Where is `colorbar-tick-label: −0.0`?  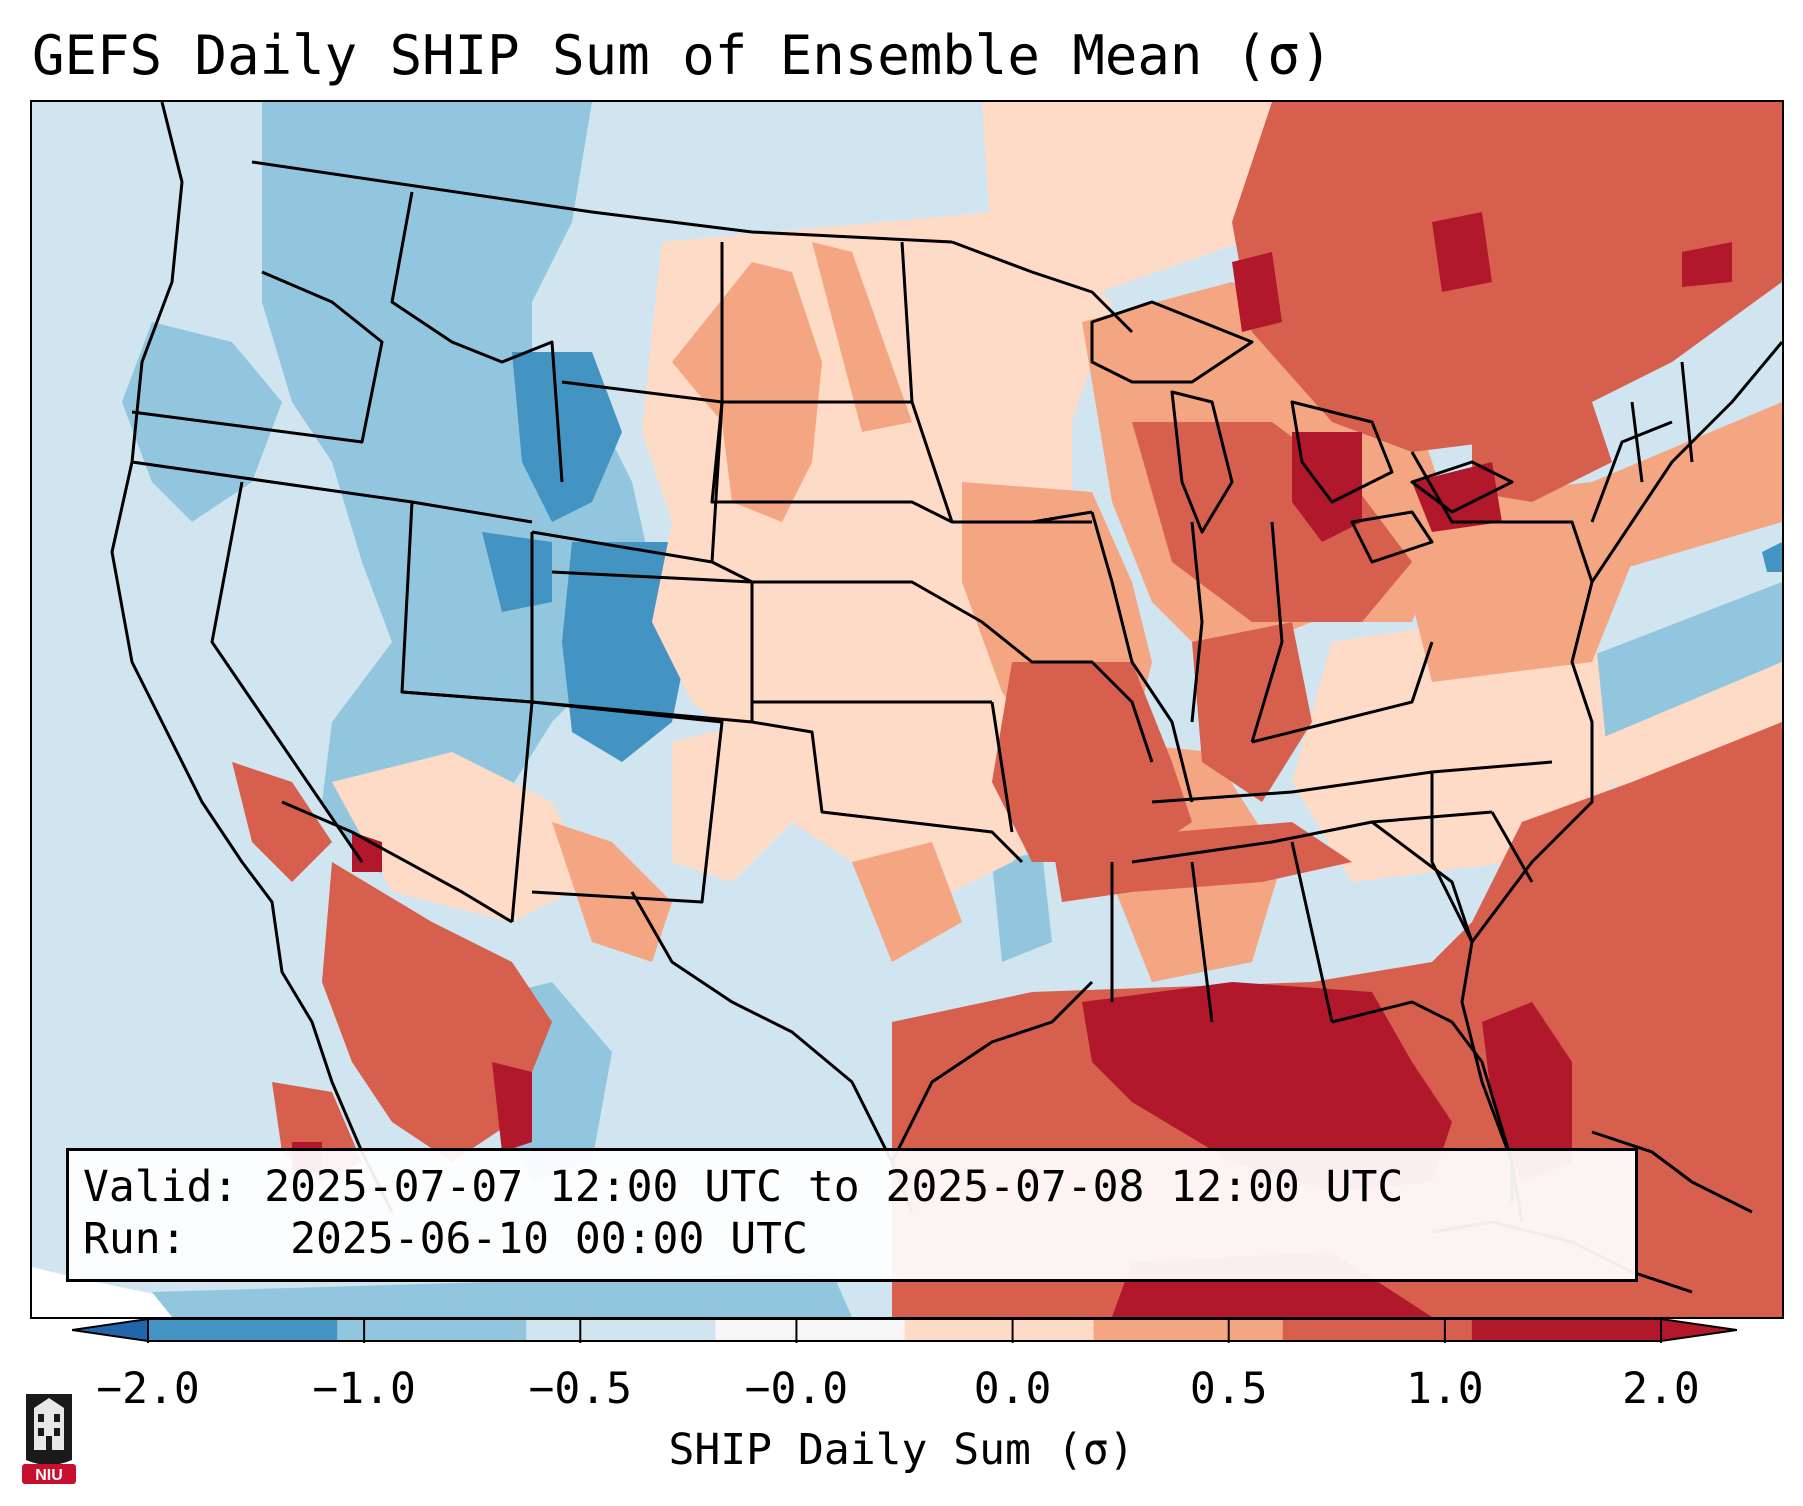
colorbar-tick-label: −0.0 is located at coordinates (796, 1389).